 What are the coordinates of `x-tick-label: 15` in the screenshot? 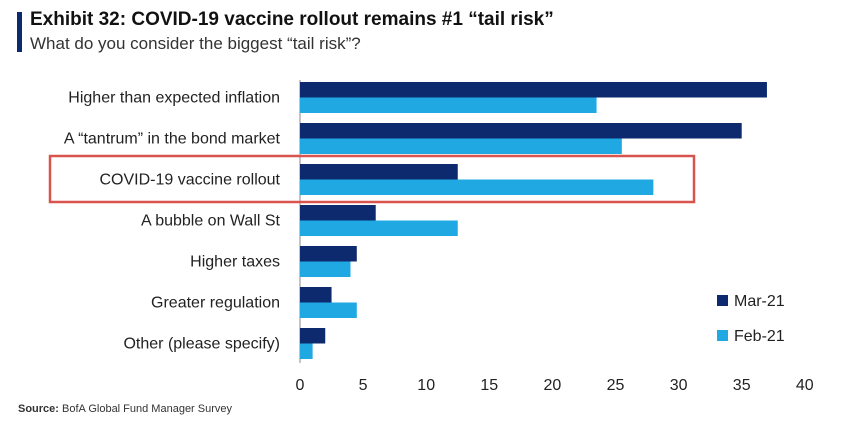 It's located at (489, 385).